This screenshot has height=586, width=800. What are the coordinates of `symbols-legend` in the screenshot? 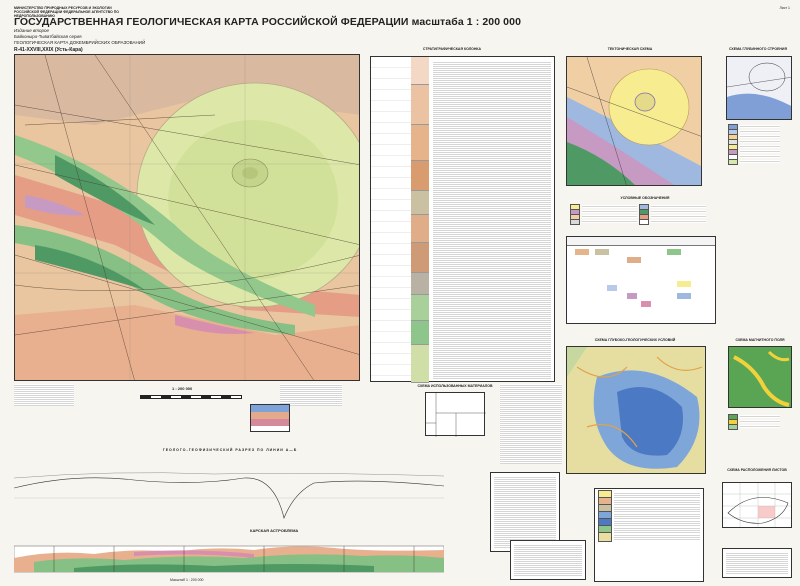 It's located at (548, 560).